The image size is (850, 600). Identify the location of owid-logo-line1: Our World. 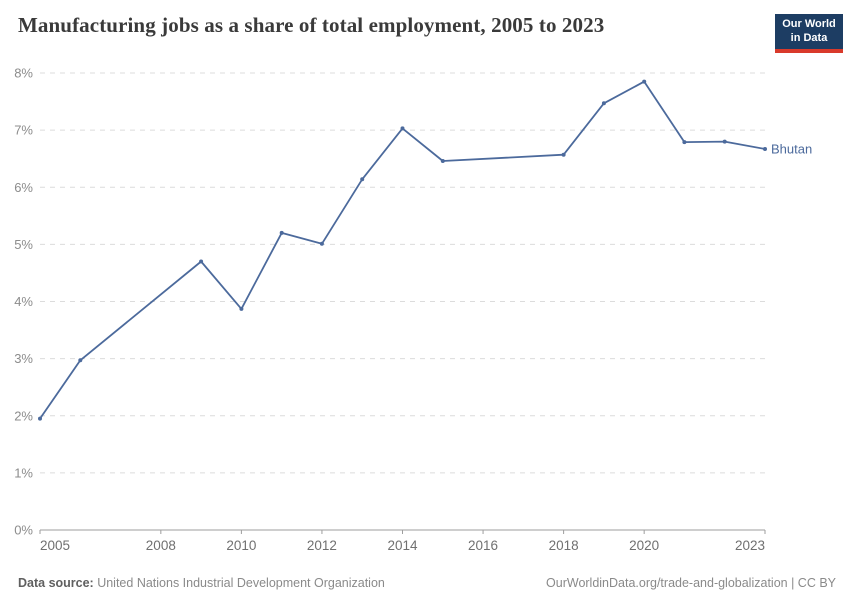
(809, 23).